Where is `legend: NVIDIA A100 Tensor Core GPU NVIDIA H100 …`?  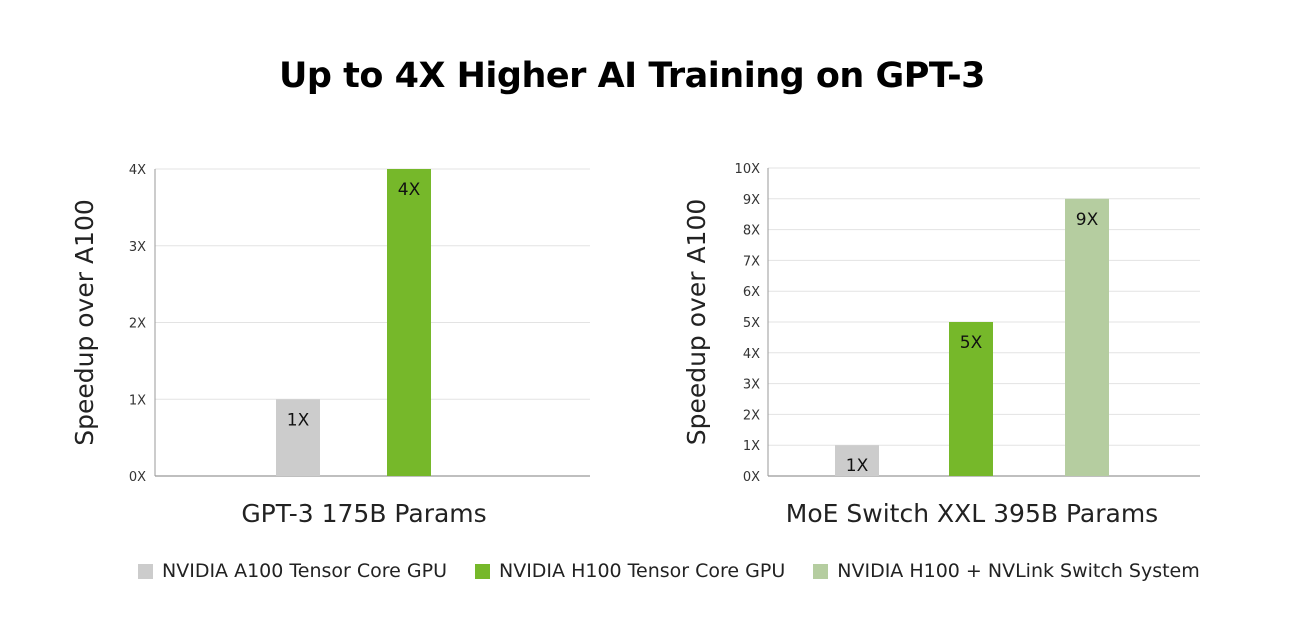 legend: NVIDIA A100 Tensor Core GPU NVIDIA H100 … is located at coordinates (683, 571).